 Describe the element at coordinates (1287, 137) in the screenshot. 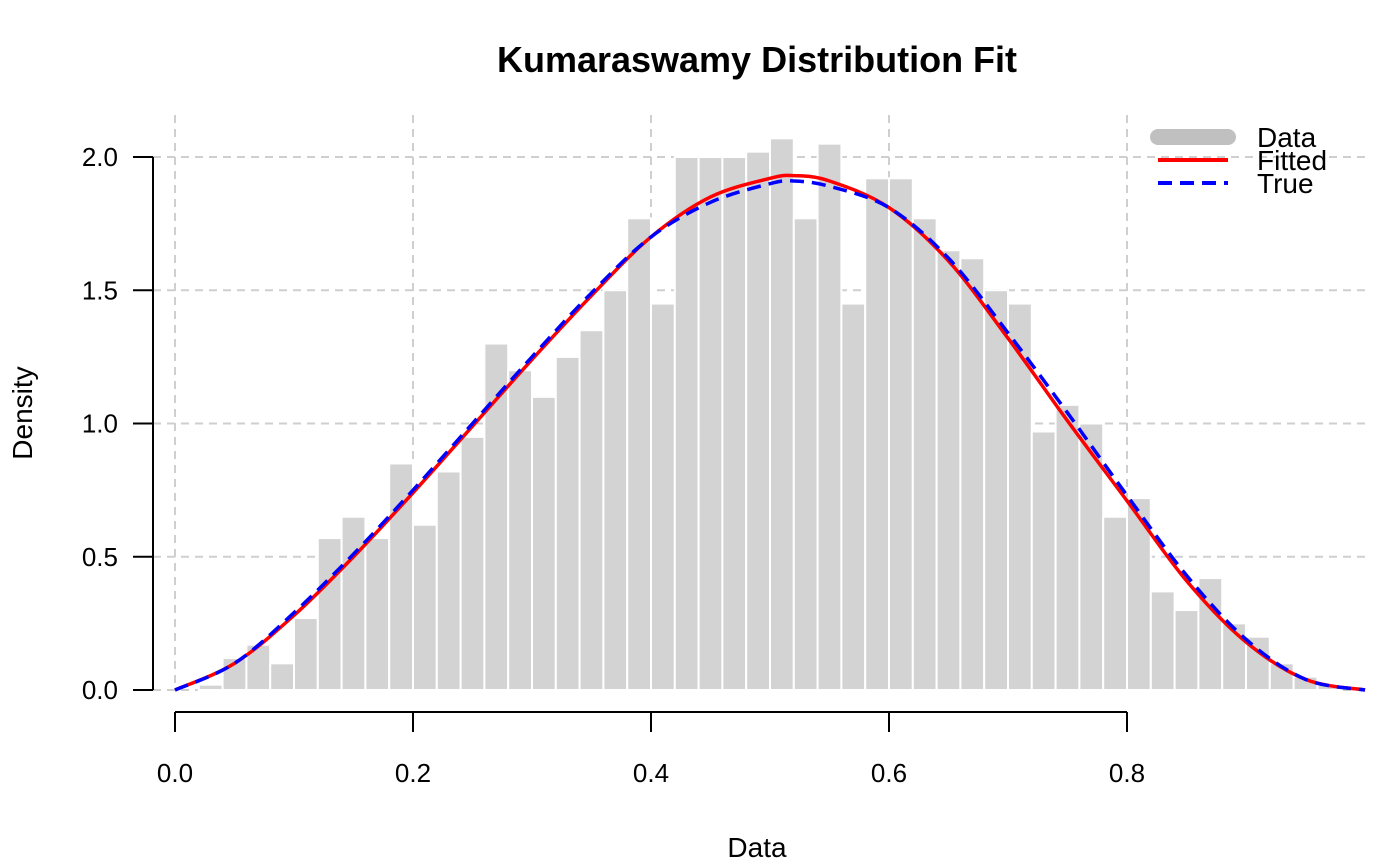

I see `legend-label-data: Data` at that location.